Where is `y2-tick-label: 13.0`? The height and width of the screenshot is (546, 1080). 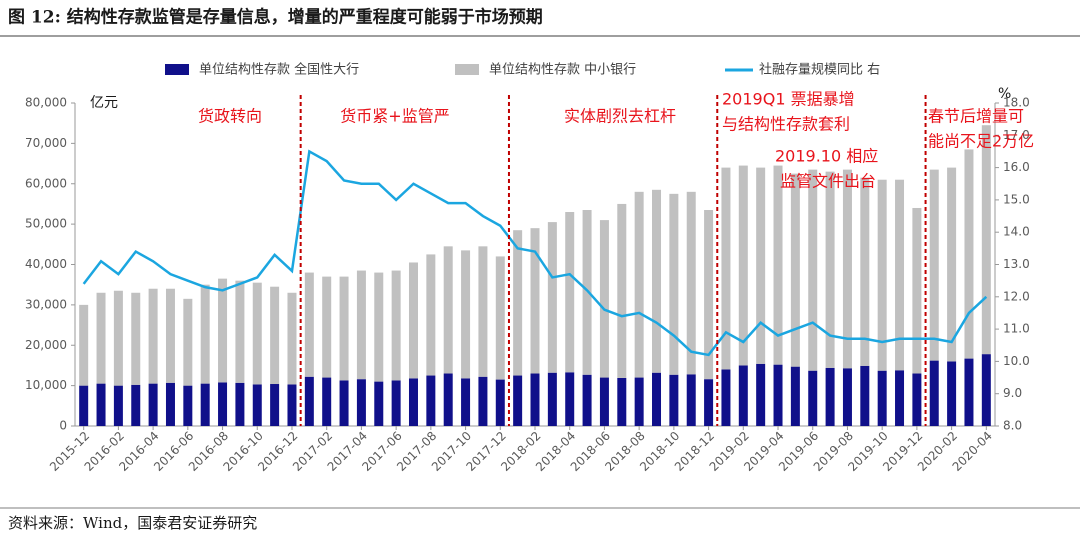 y2-tick-label: 13.0 is located at coordinates (1016, 264).